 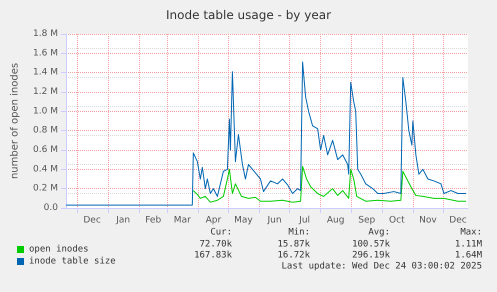 What do you see at coordinates (45, 53) in the screenshot?
I see `y-tick-label: 1.6 M` at bounding box center [45, 53].